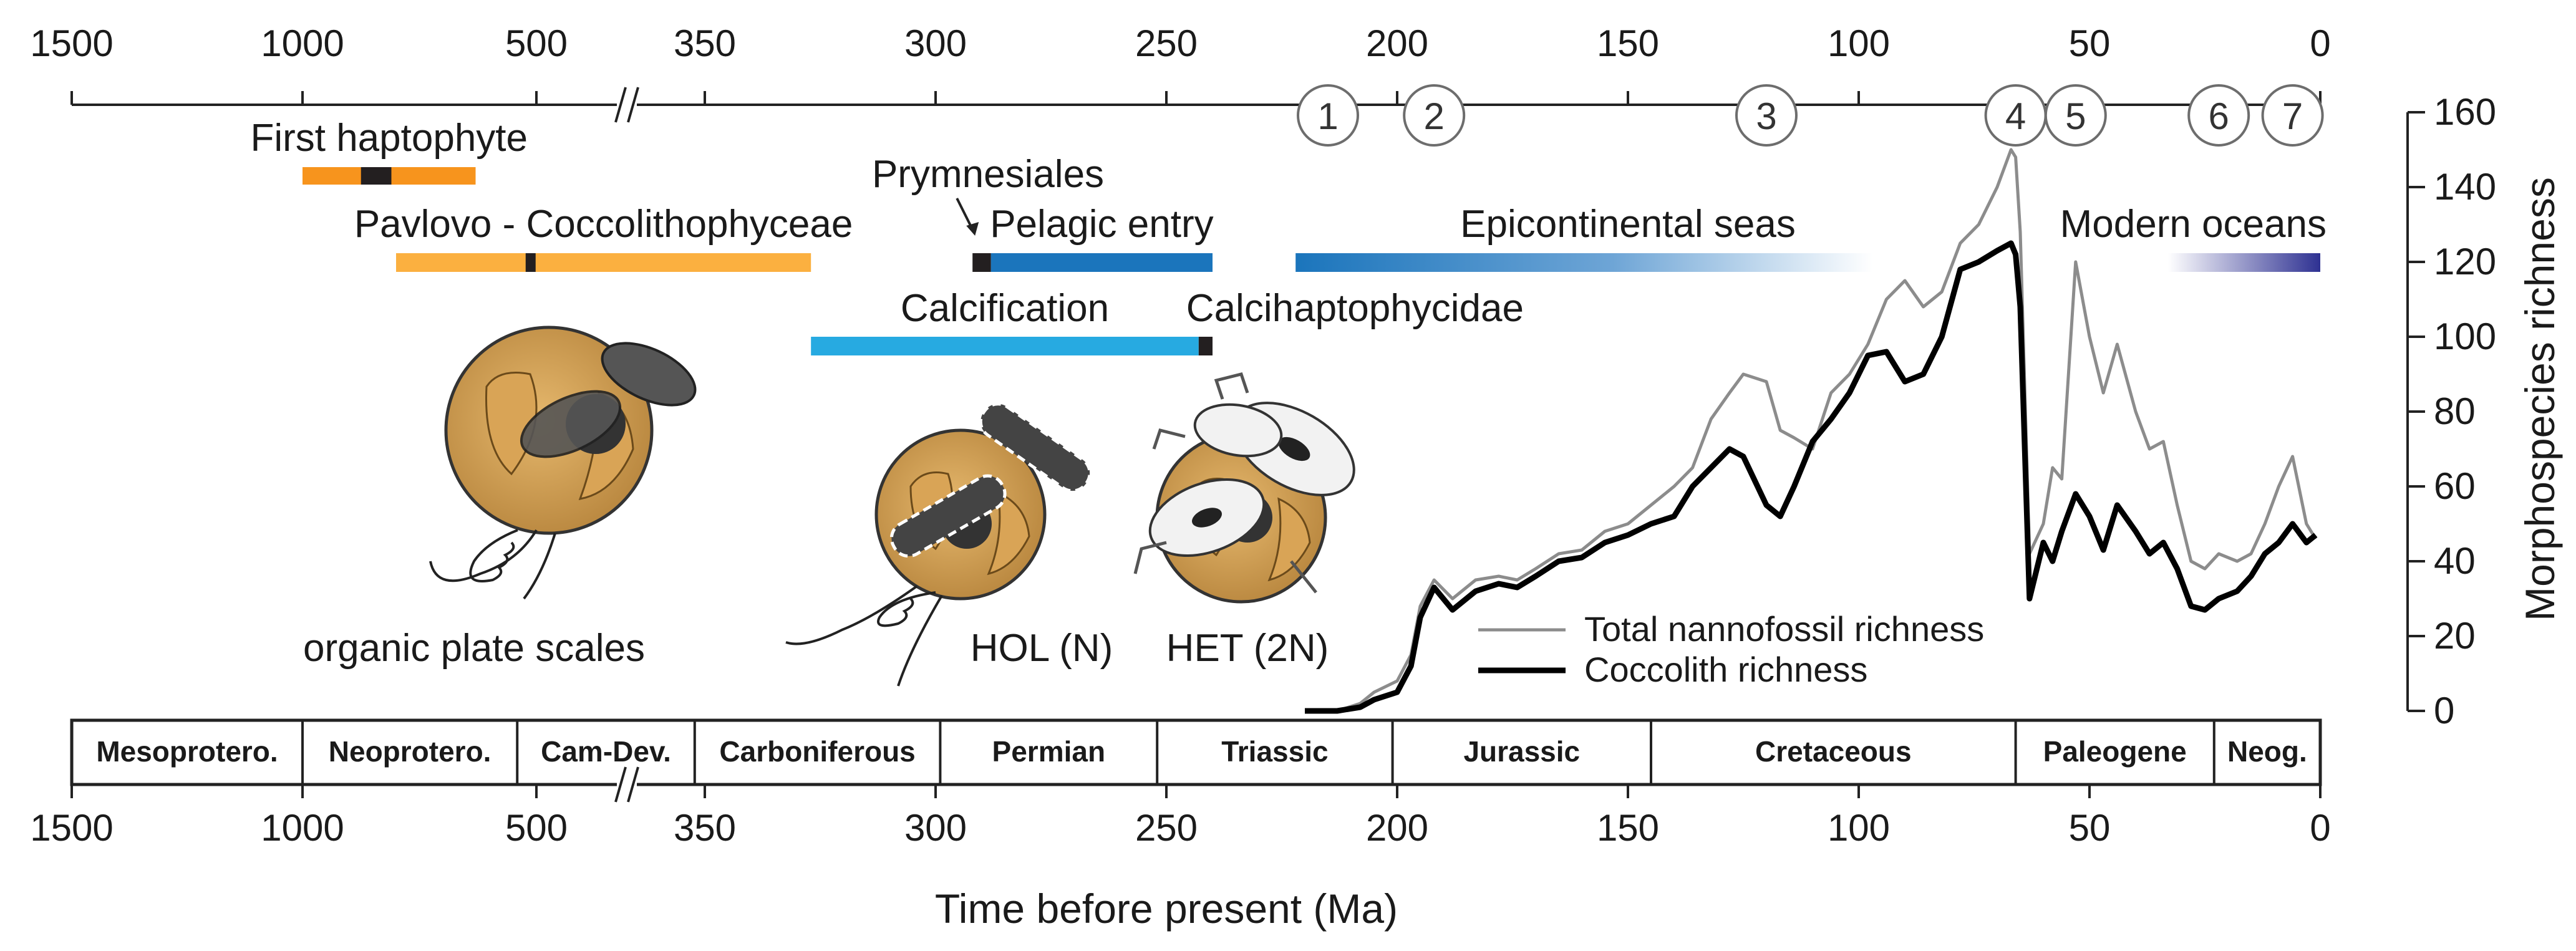 The height and width of the screenshot is (951, 2576). I want to click on holococcolith-cell-illustration, so click(939, 544).